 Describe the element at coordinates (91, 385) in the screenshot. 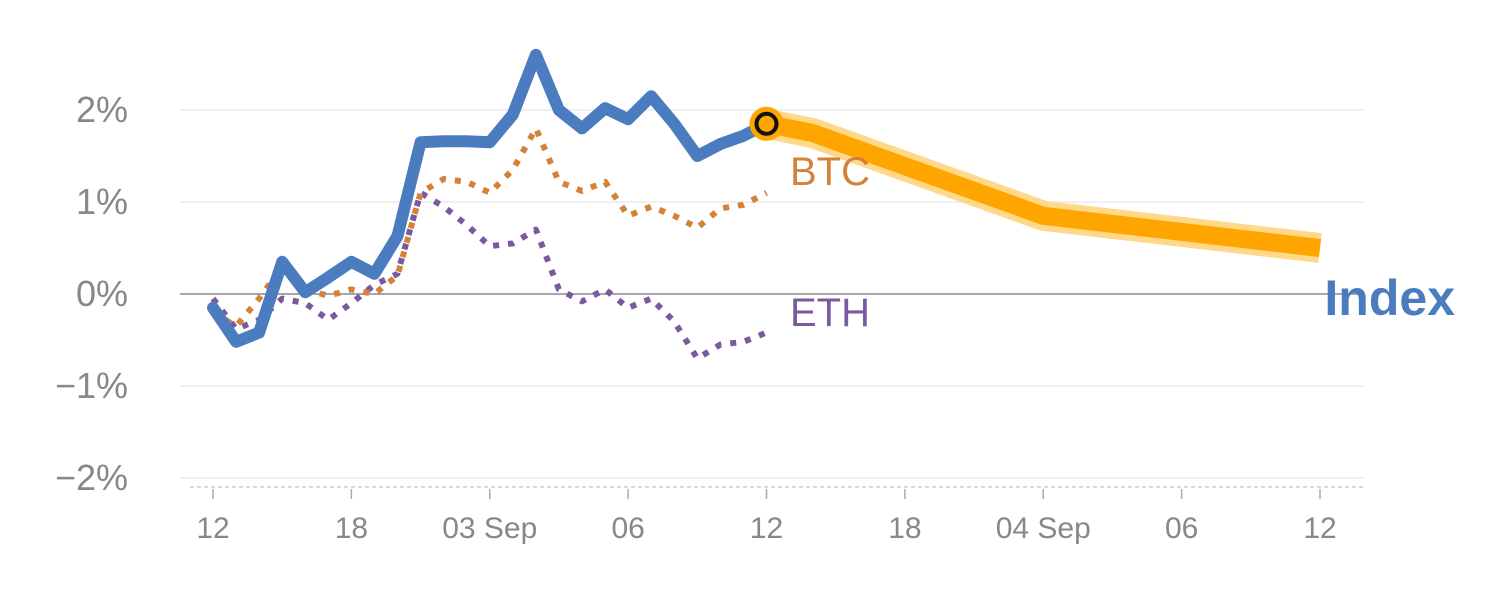

I see `y-tick-label: −1%` at that location.